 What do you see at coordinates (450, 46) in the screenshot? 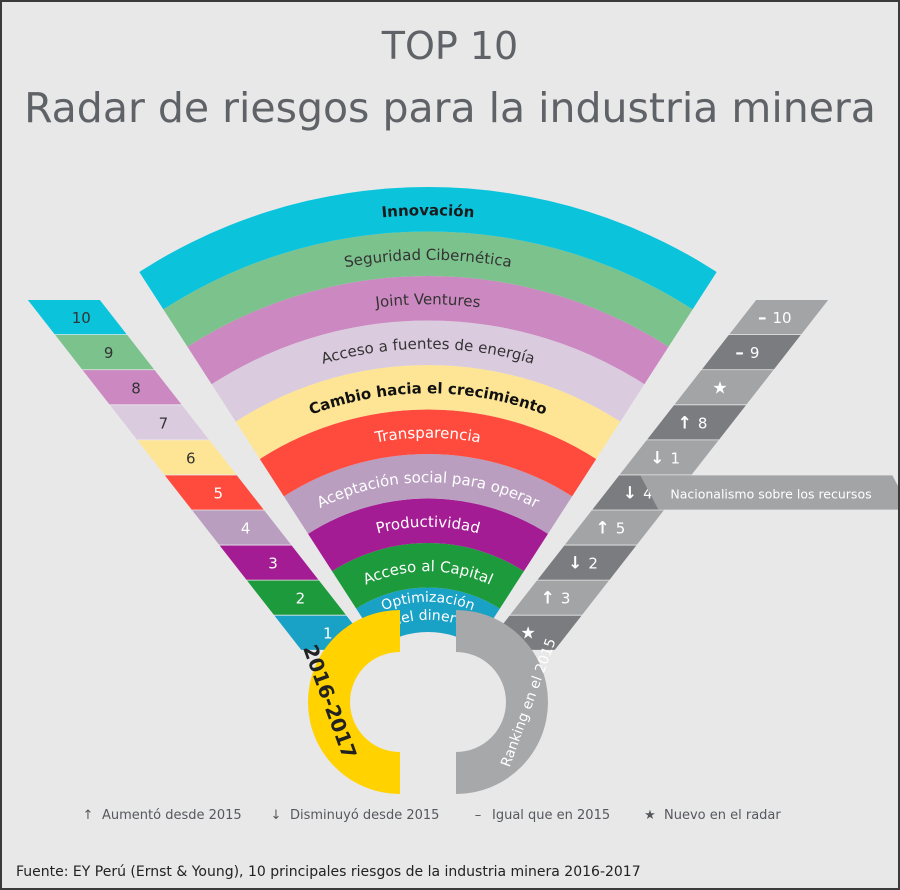
I see `title-top: TOP 10` at bounding box center [450, 46].